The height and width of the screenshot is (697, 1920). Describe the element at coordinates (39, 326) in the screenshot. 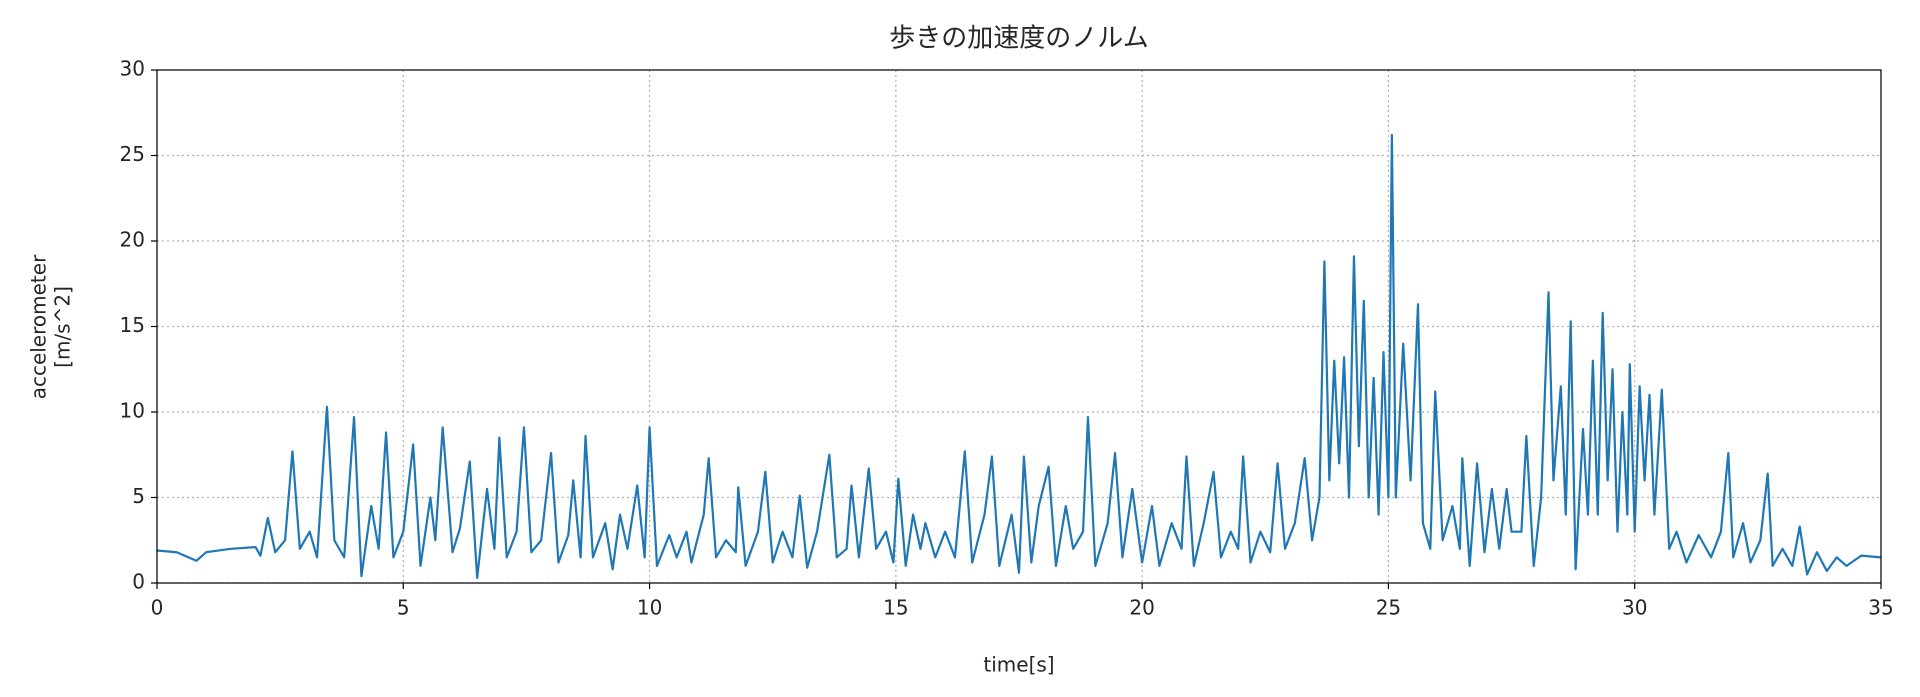

I see `y-axis-label: accelerometer` at that location.